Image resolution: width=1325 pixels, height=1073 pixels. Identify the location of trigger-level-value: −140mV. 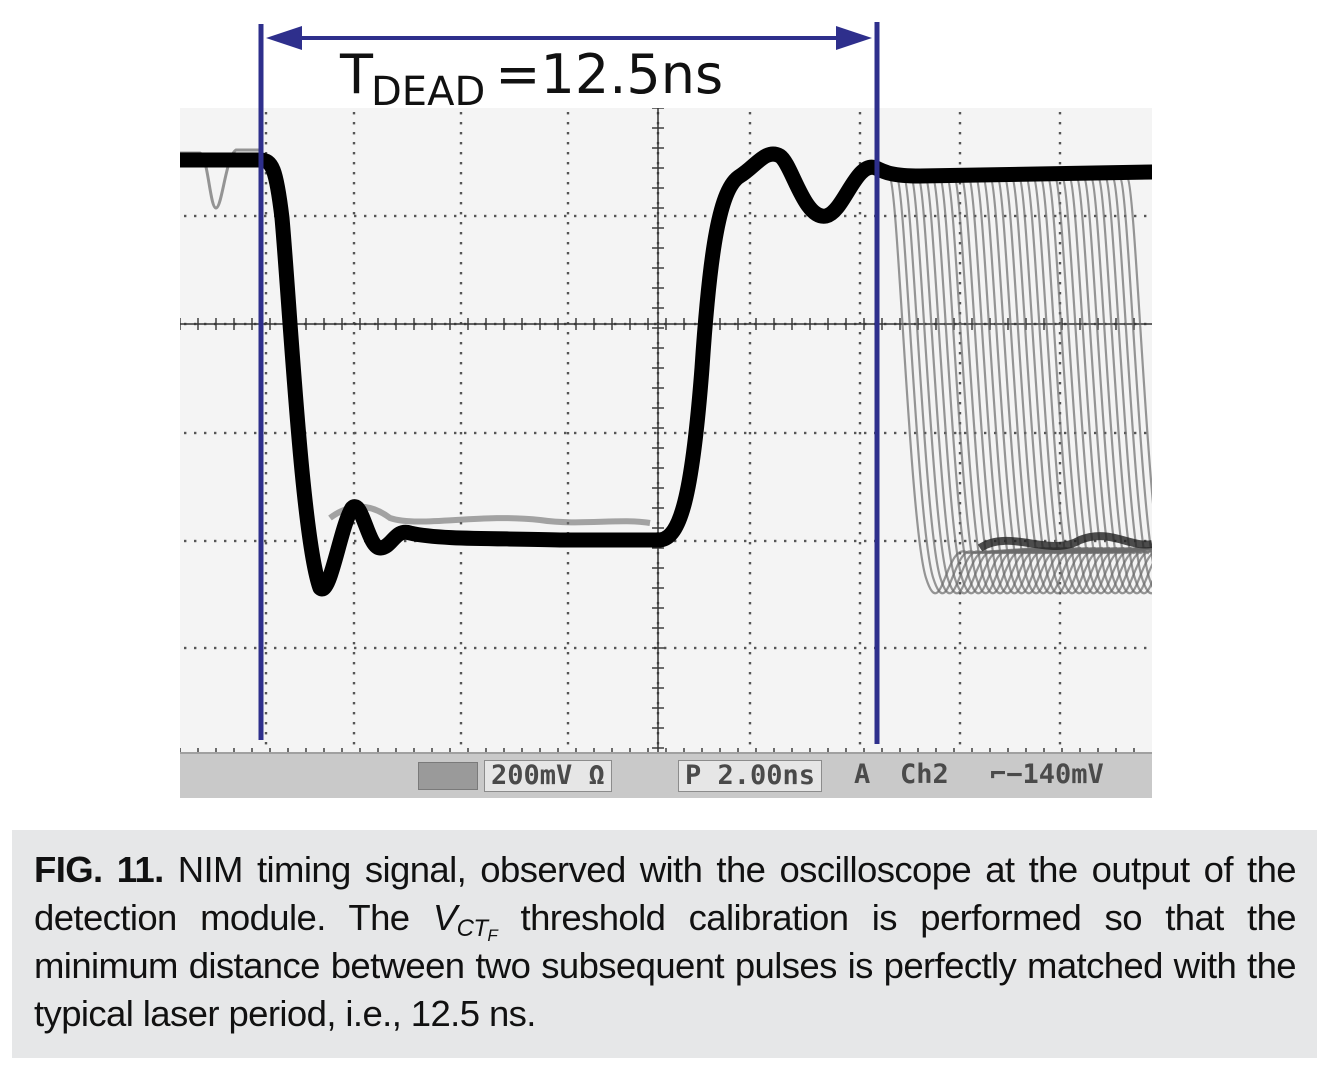
(1055, 774).